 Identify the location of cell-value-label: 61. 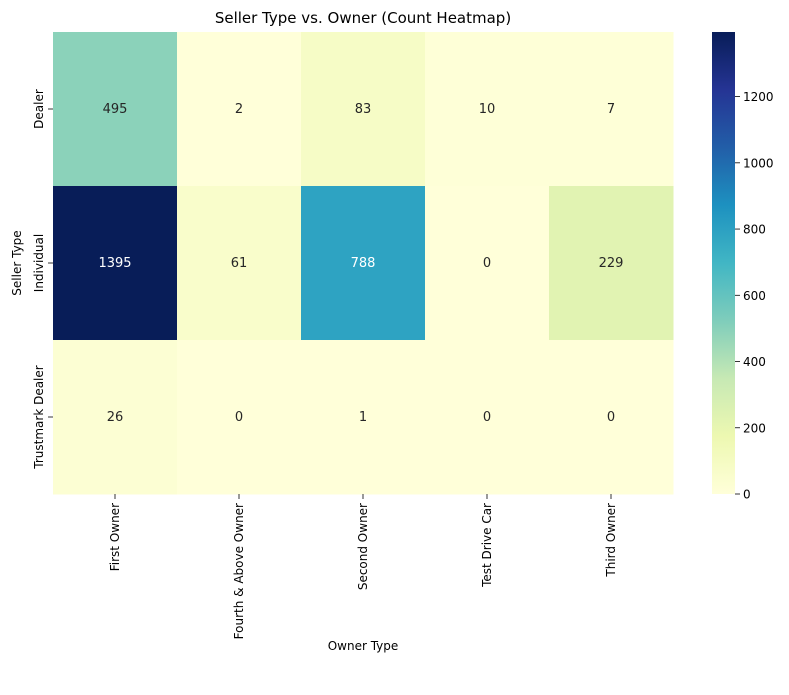
(239, 263).